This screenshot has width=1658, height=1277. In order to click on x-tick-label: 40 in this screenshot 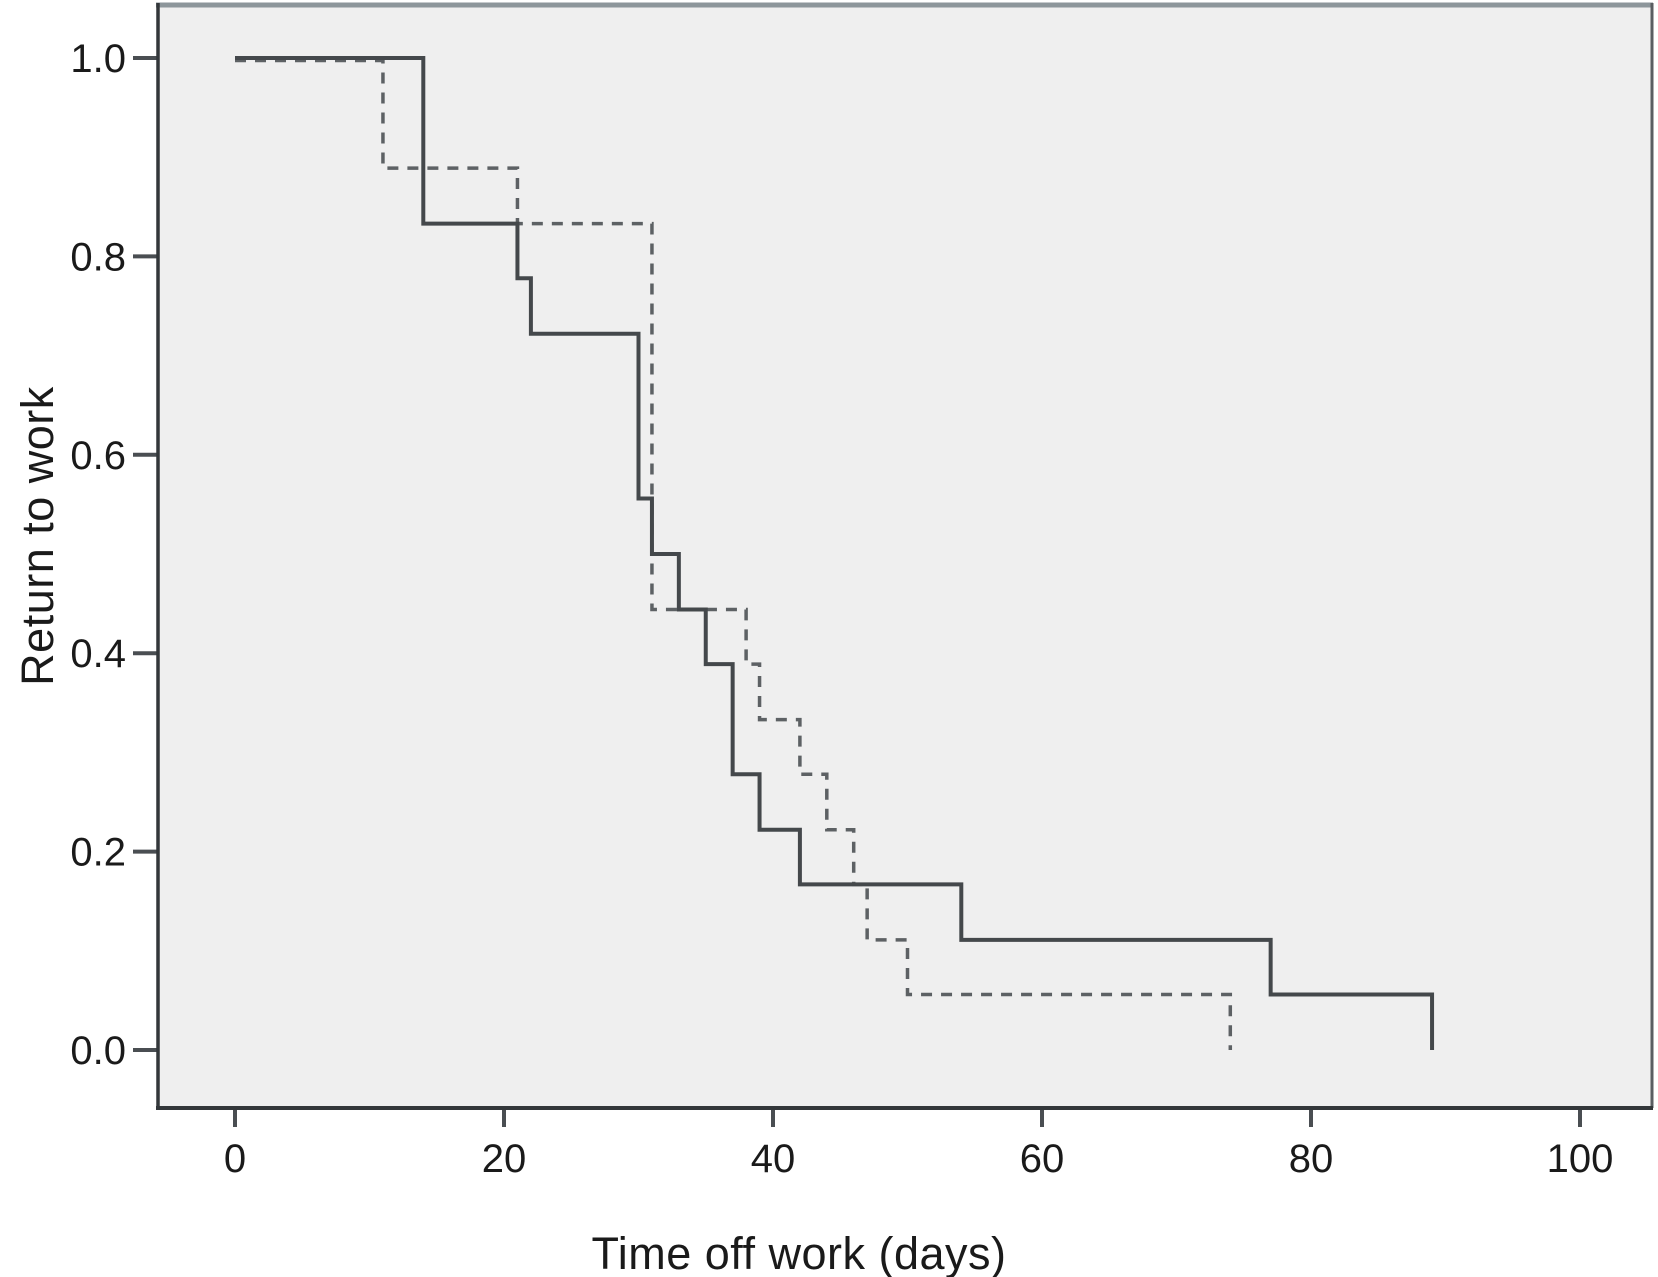, I will do `click(773, 1159)`.